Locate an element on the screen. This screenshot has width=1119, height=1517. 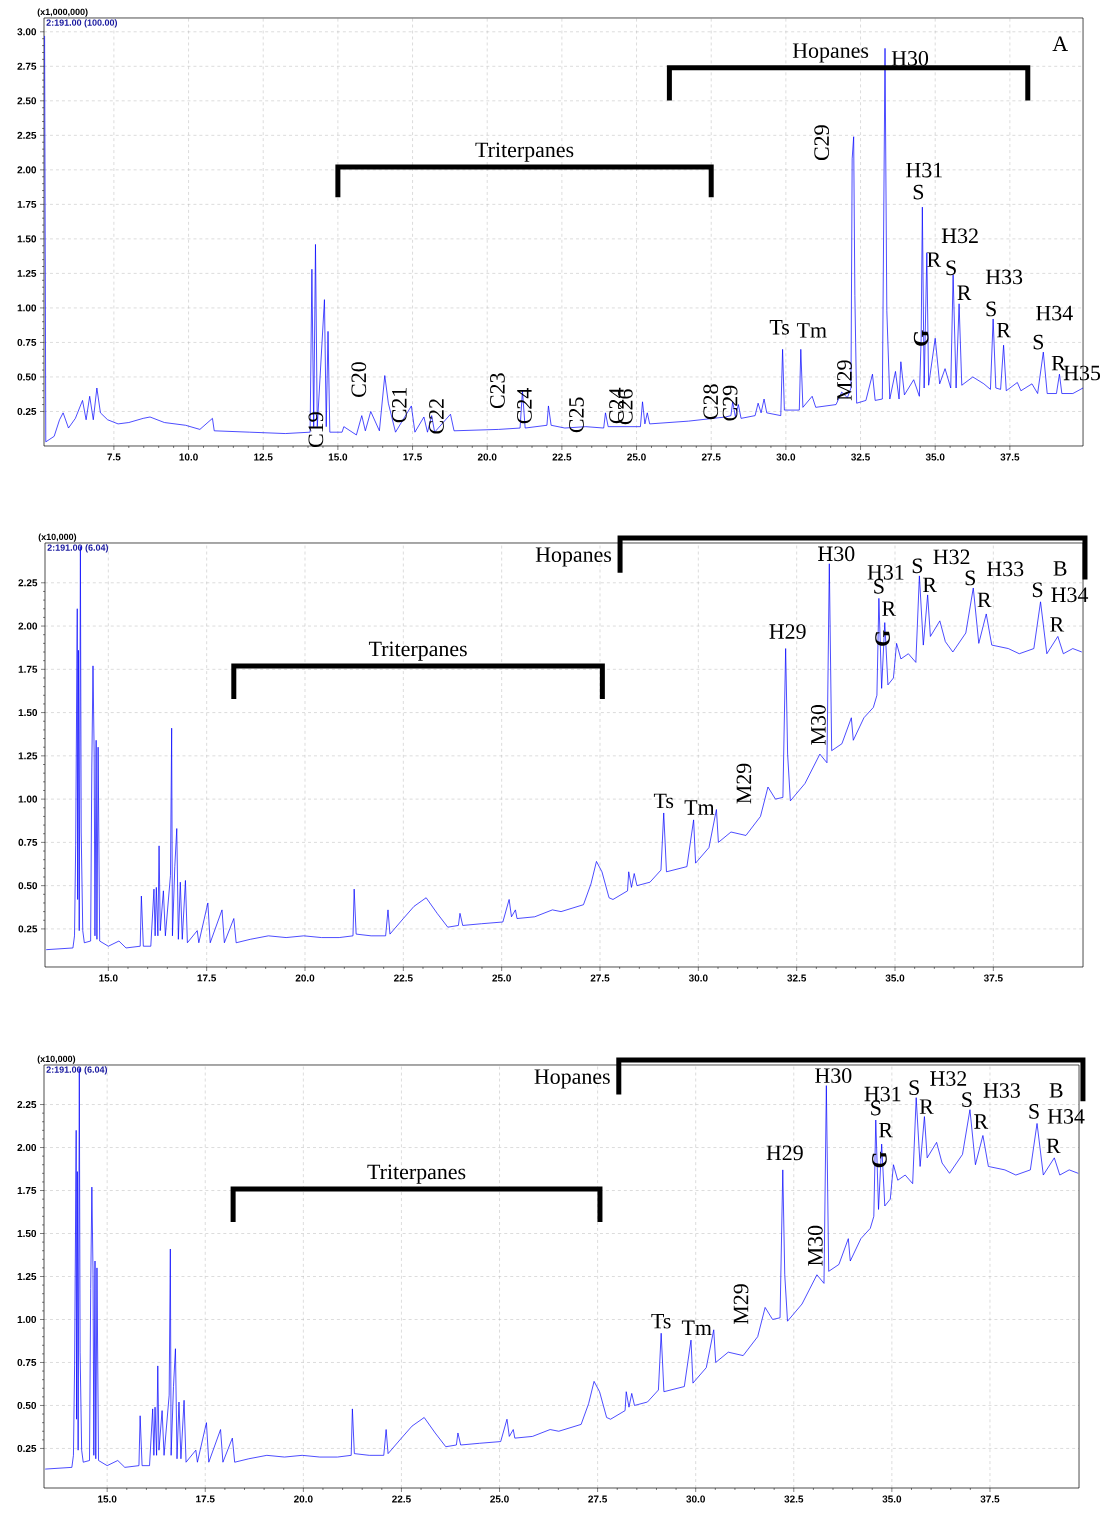
annotation: H33 is located at coordinates (1005, 569).